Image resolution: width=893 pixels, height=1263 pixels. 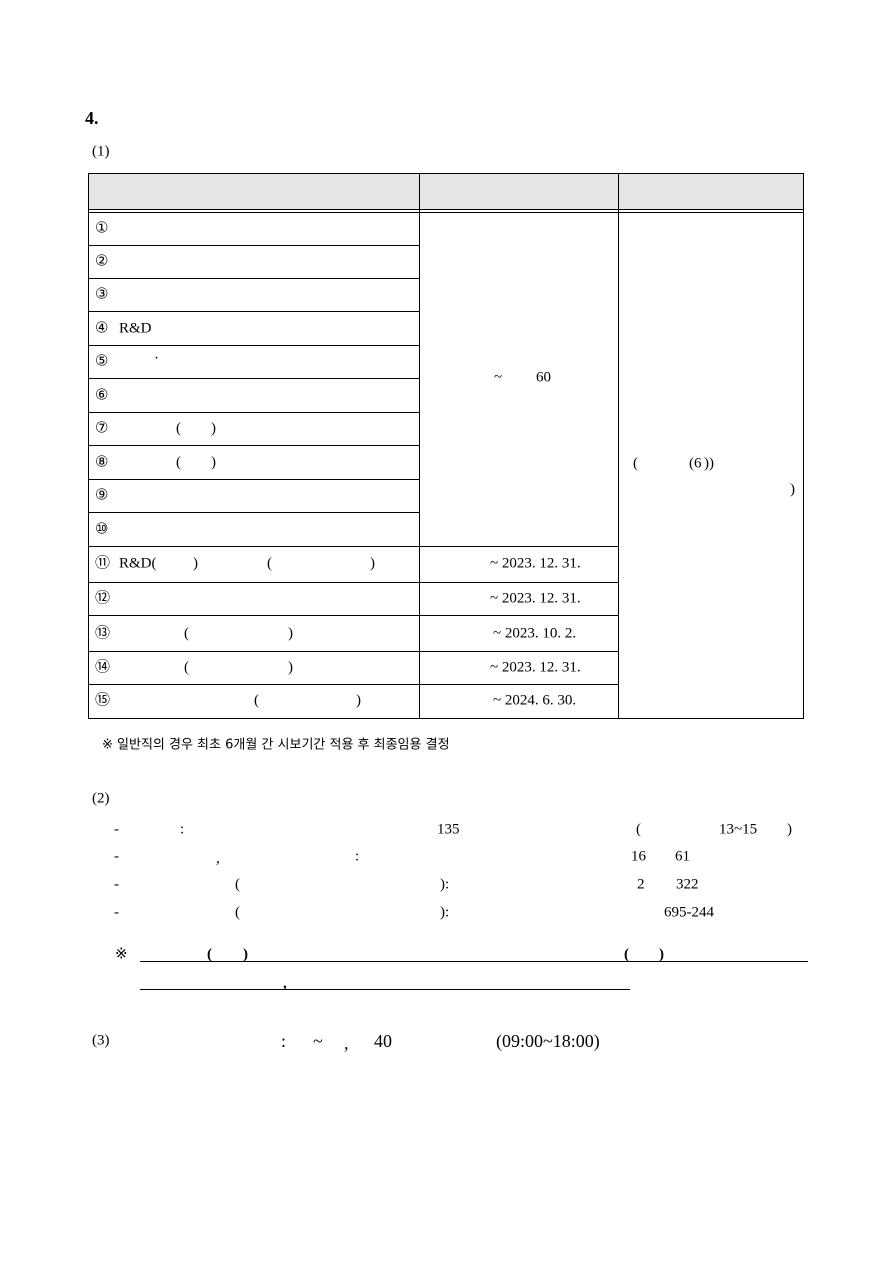 What do you see at coordinates (738, 829) in the screenshot?
I see `text: 13~15` at bounding box center [738, 829].